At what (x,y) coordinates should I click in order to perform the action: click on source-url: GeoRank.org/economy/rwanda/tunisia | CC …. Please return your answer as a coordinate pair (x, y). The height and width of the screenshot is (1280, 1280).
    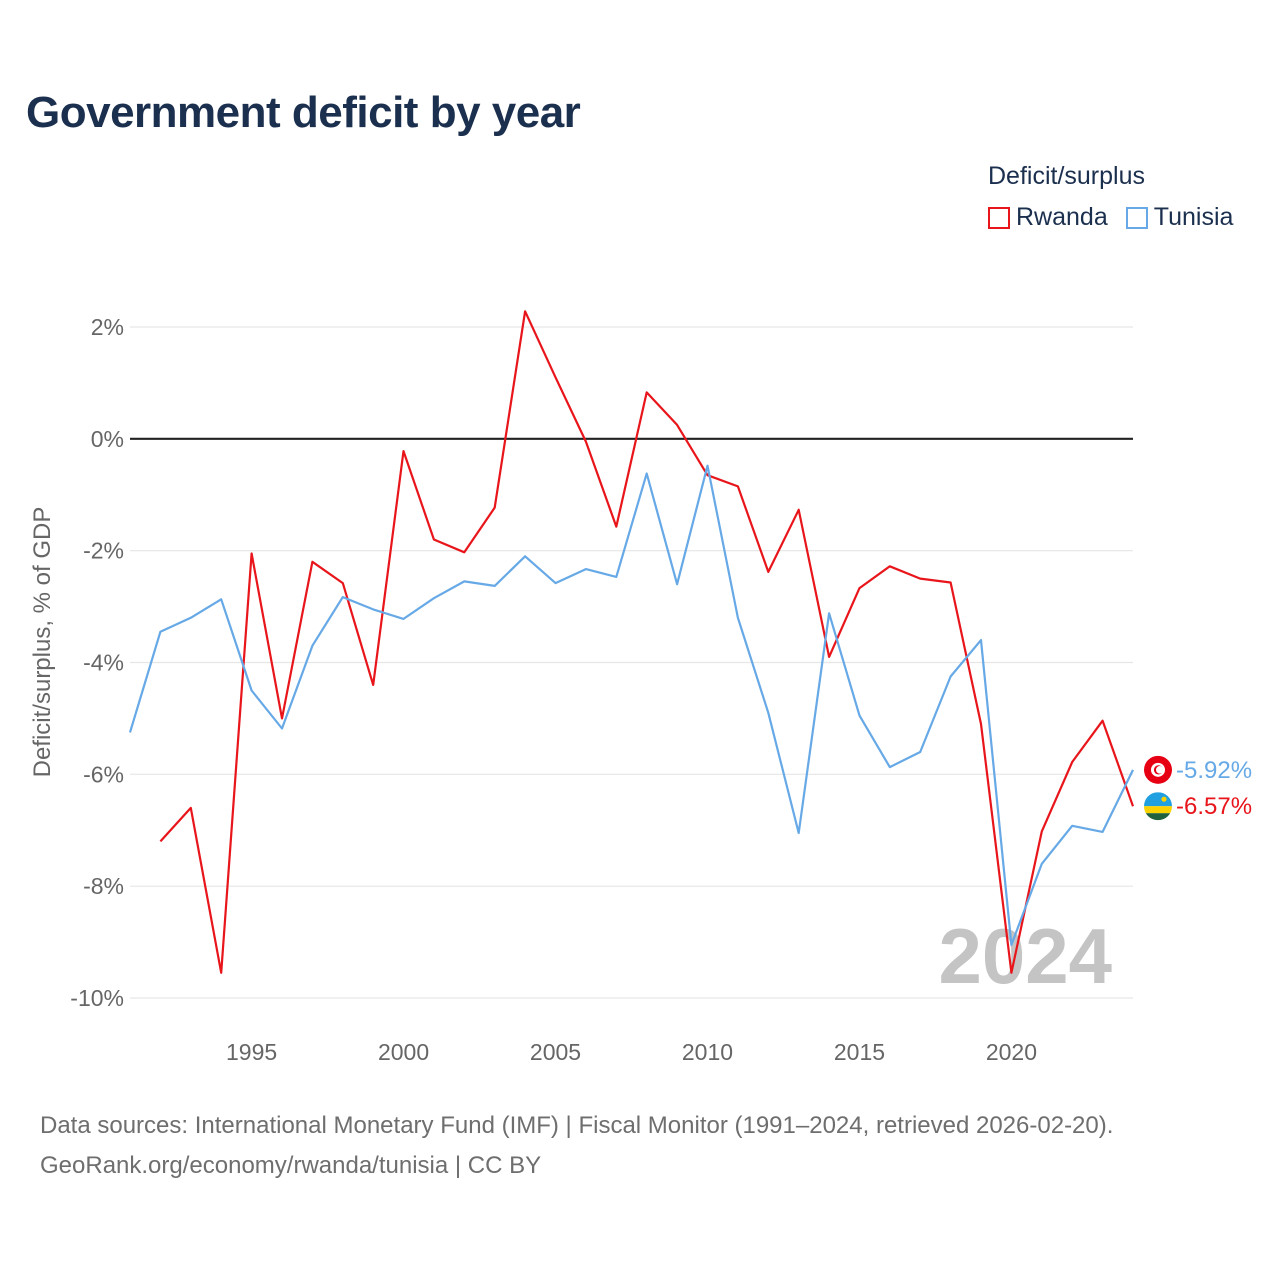
    Looking at the image, I should click on (291, 1165).